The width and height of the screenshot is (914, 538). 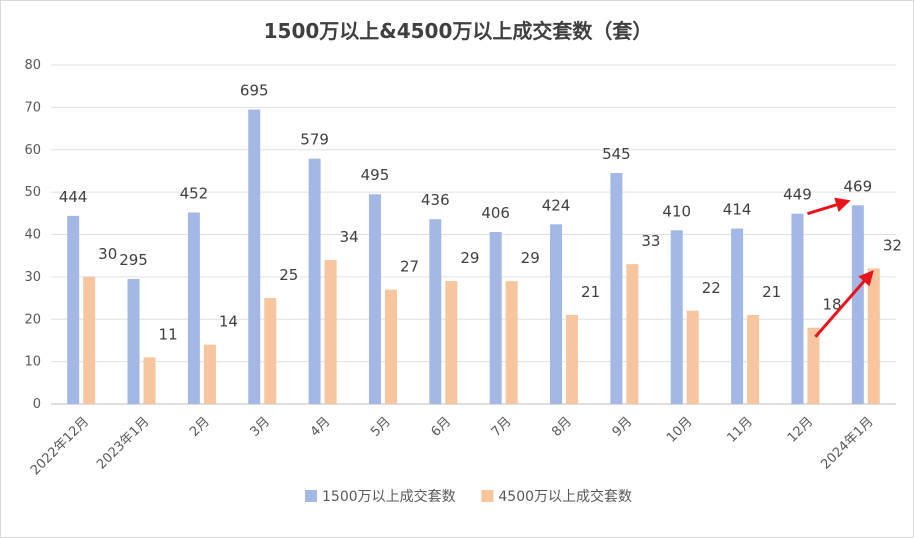 What do you see at coordinates (556, 205) in the screenshot?
I see `data-label: 424` at bounding box center [556, 205].